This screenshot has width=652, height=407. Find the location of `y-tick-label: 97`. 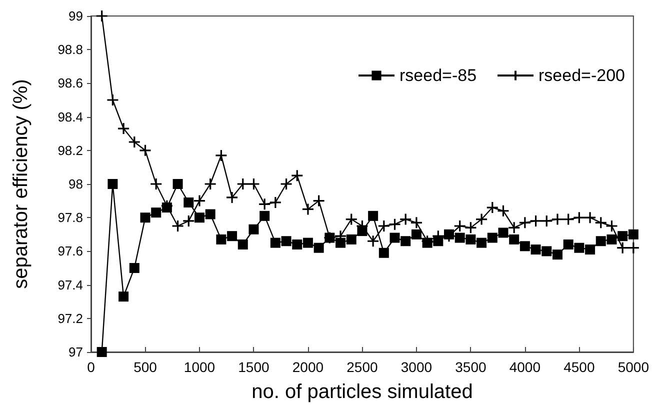

y-tick-label: 97 is located at coordinates (75, 352).